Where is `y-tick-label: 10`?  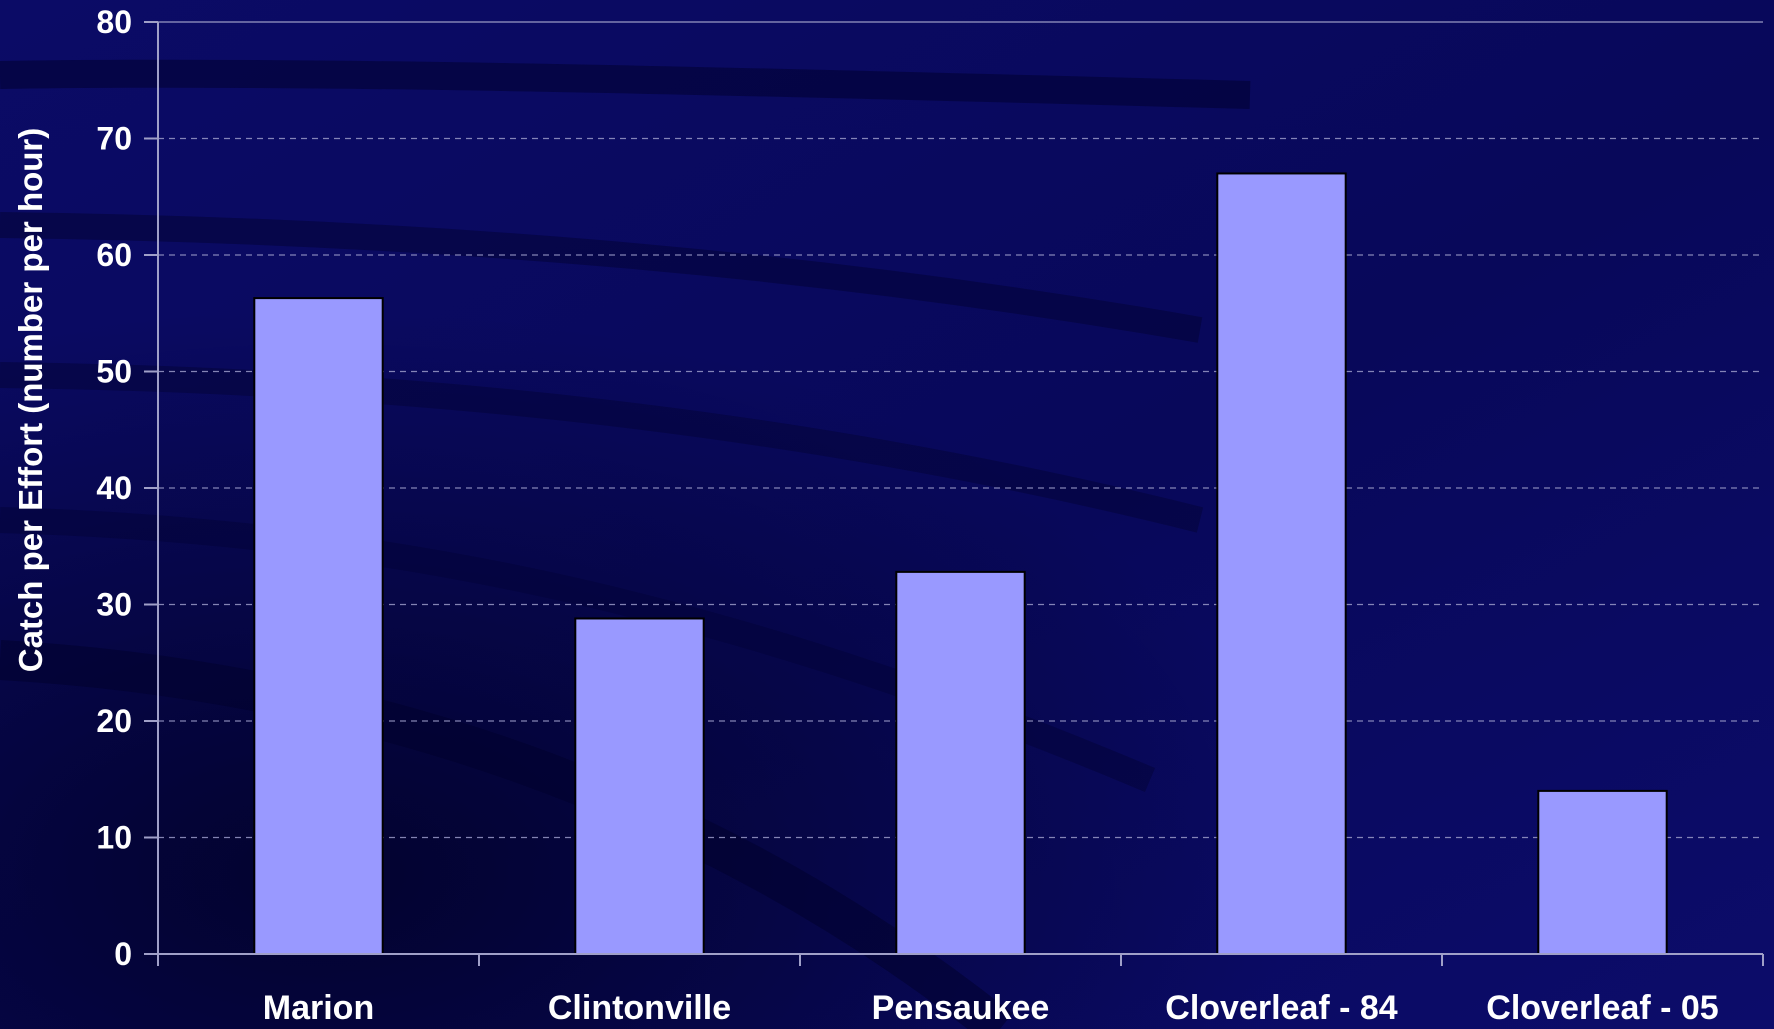 y-tick-label: 10 is located at coordinates (114, 838).